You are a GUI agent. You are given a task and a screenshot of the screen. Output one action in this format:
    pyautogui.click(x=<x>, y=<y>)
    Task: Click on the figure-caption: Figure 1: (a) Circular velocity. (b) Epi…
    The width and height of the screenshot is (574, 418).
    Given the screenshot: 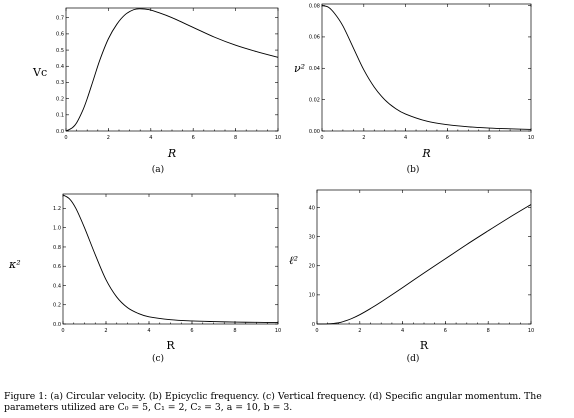 What is the action you would take?
    pyautogui.click(x=288, y=402)
    